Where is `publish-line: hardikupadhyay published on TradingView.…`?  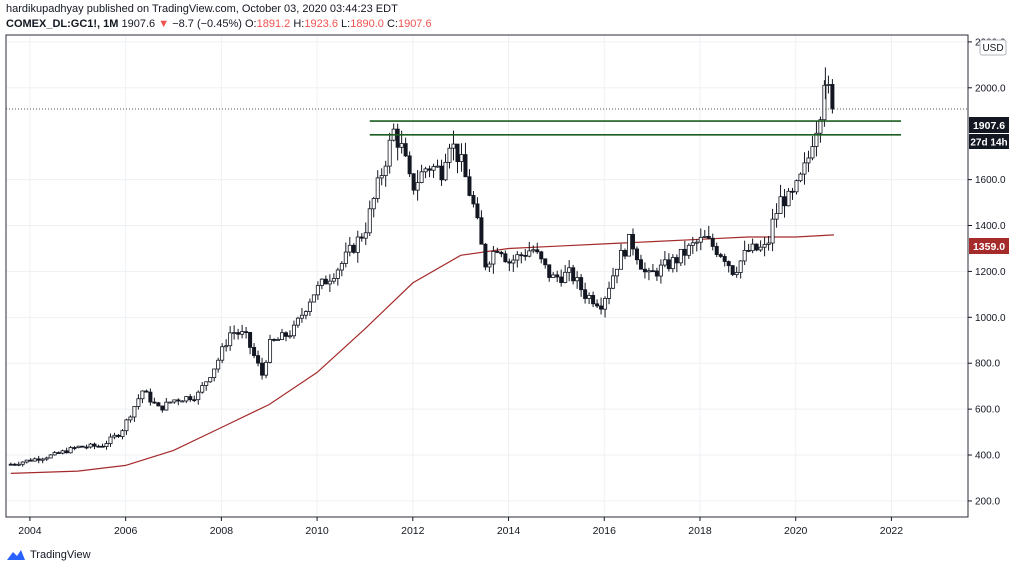 publish-line: hardikupadhyay published on TradingView.… is located at coordinates (202, 9).